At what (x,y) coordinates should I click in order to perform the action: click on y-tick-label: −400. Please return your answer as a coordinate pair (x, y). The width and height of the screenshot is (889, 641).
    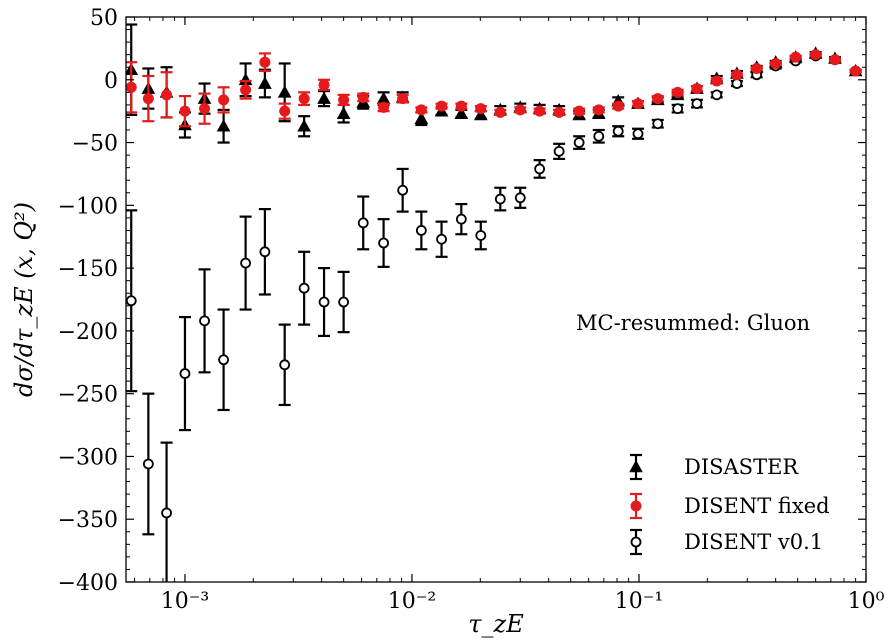
    Looking at the image, I should click on (88, 583).